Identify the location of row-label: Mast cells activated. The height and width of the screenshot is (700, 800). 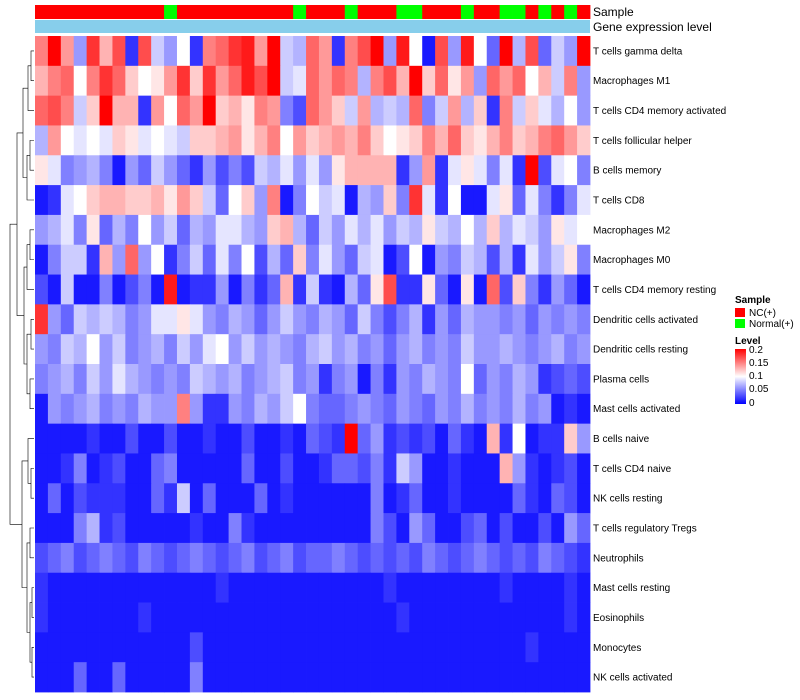
(636, 409).